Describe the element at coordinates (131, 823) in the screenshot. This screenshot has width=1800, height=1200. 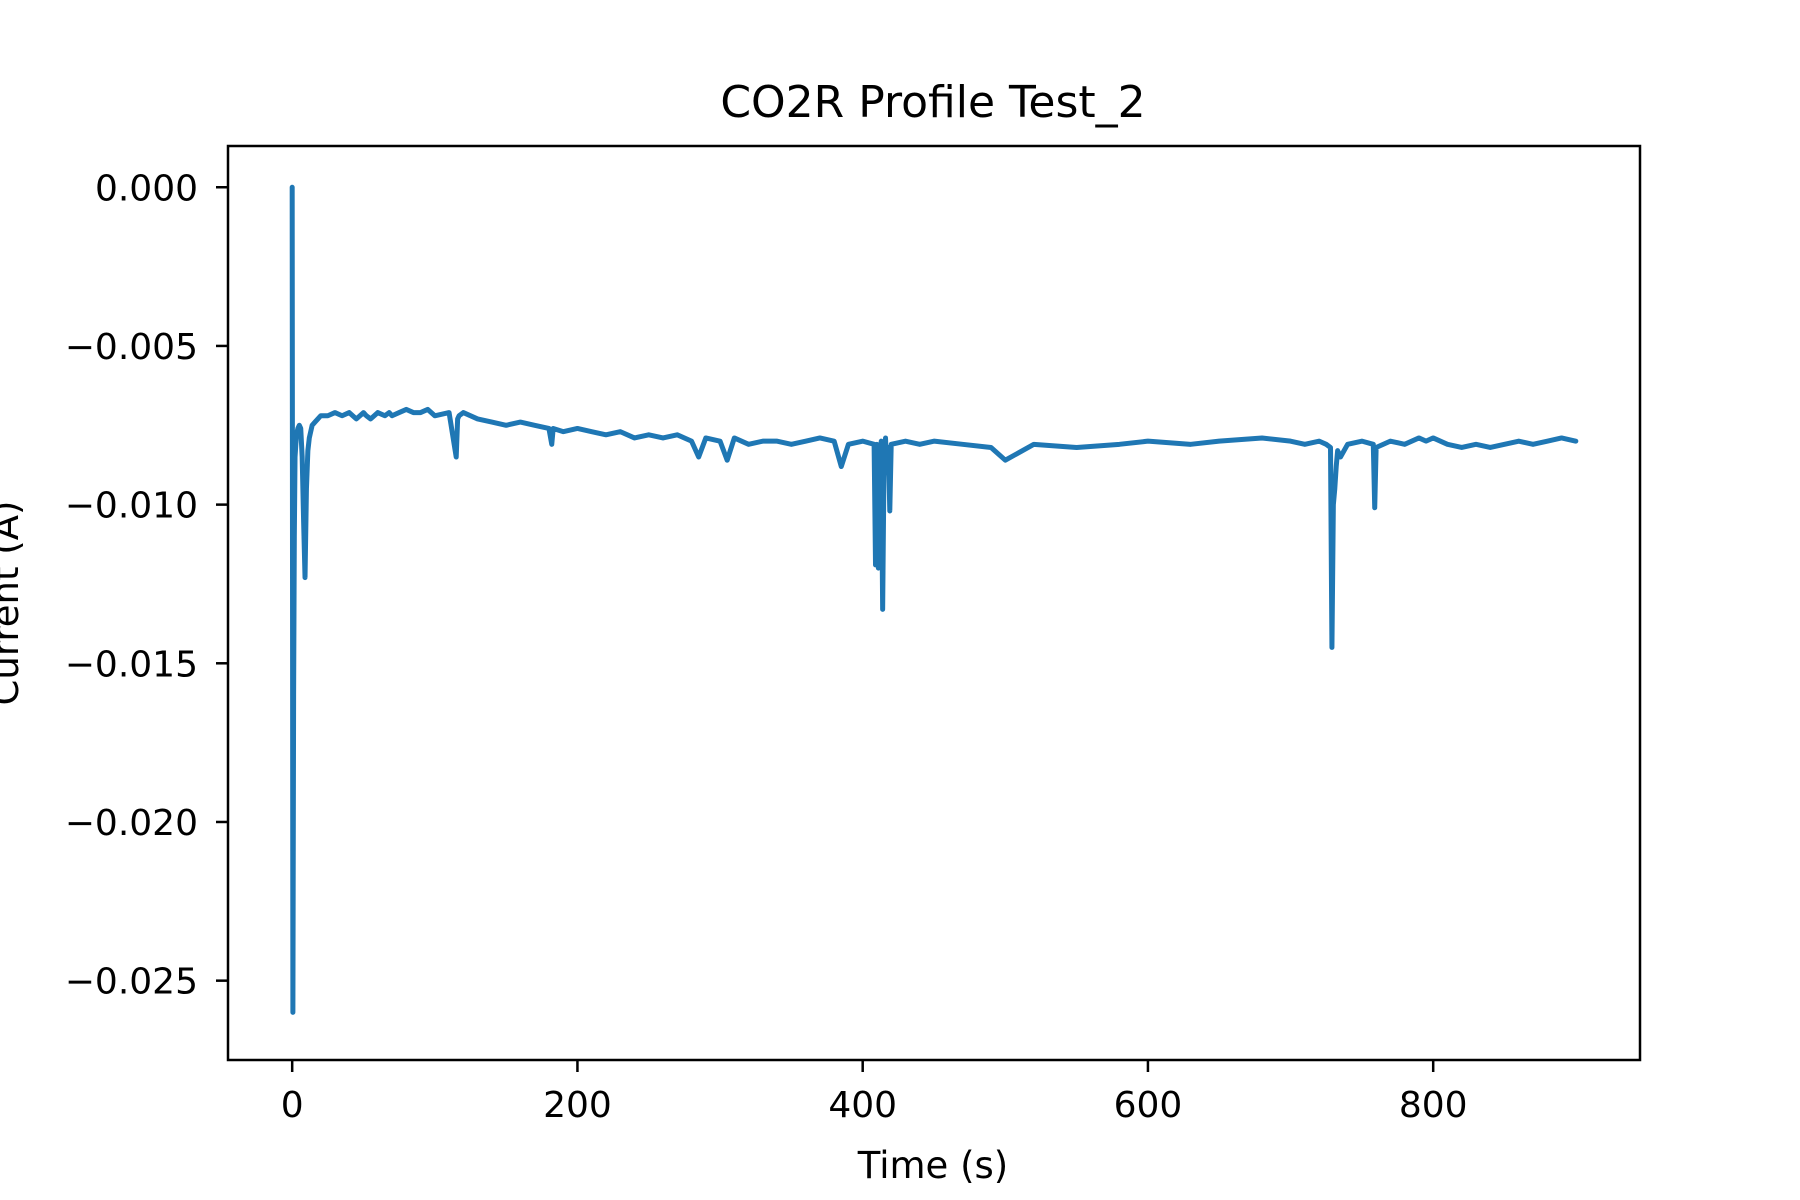
I see `y-tick-label: −0.020` at that location.